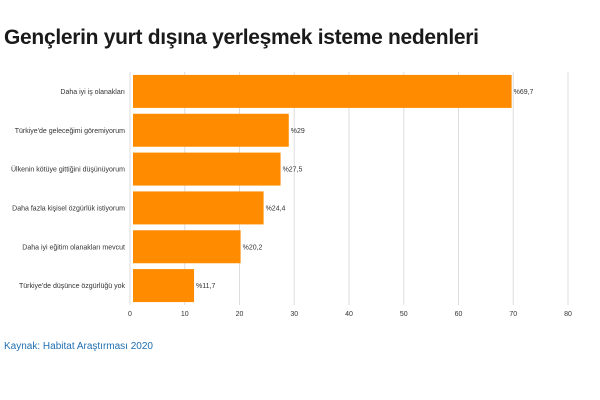 The width and height of the screenshot is (600, 400). Describe the element at coordinates (73, 247) in the screenshot. I see `category-label: Daha iyi eğitim olanakları mevcut` at that location.